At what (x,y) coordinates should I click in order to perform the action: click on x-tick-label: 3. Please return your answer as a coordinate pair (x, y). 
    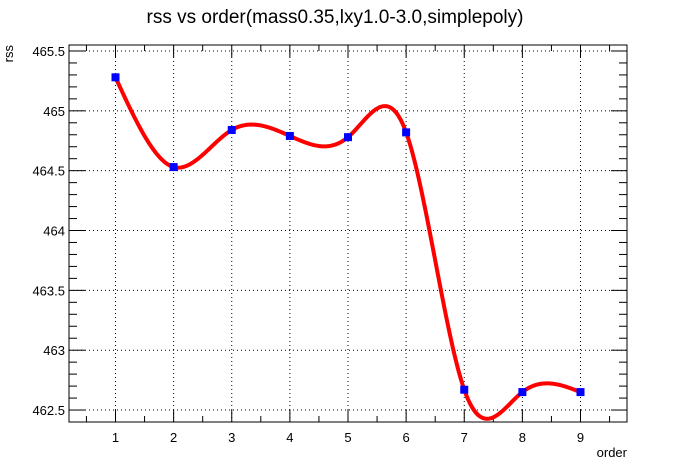
    Looking at the image, I should click on (231, 437).